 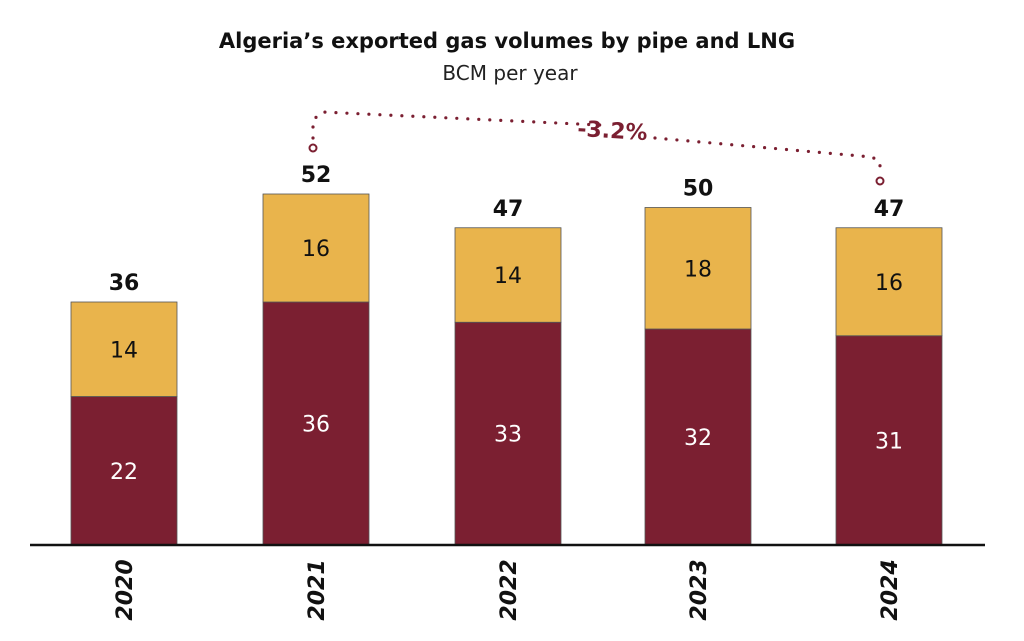 What do you see at coordinates (316, 175) in the screenshot?
I see `total-label: 52` at bounding box center [316, 175].